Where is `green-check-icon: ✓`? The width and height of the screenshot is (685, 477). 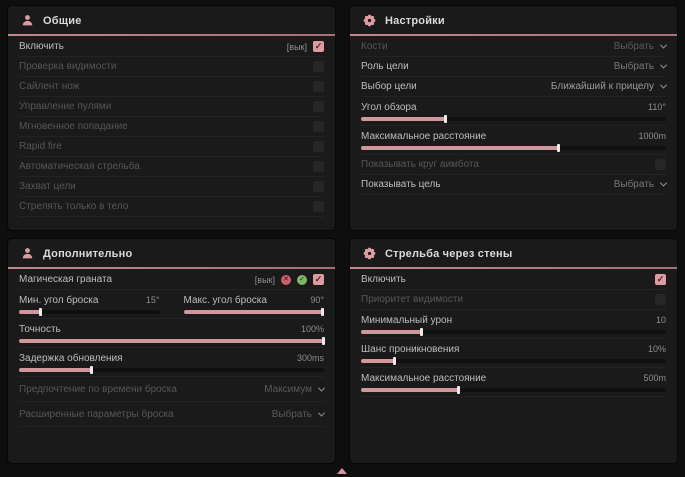
green-check-icon: ✓ is located at coordinates (302, 279).